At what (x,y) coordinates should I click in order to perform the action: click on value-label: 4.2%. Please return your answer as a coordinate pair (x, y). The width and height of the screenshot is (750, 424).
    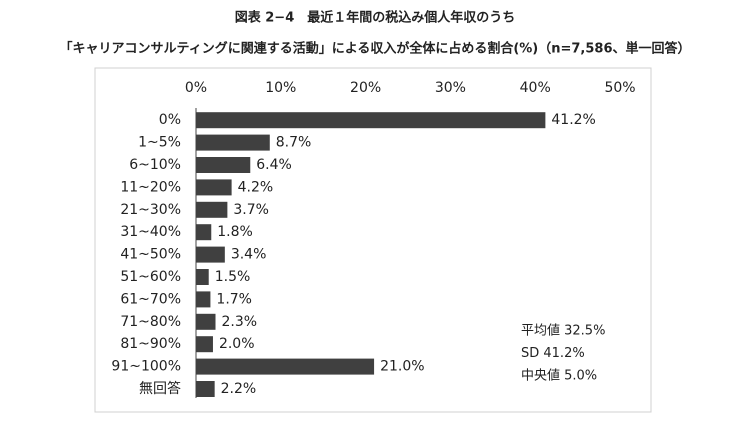
    Looking at the image, I should click on (256, 187).